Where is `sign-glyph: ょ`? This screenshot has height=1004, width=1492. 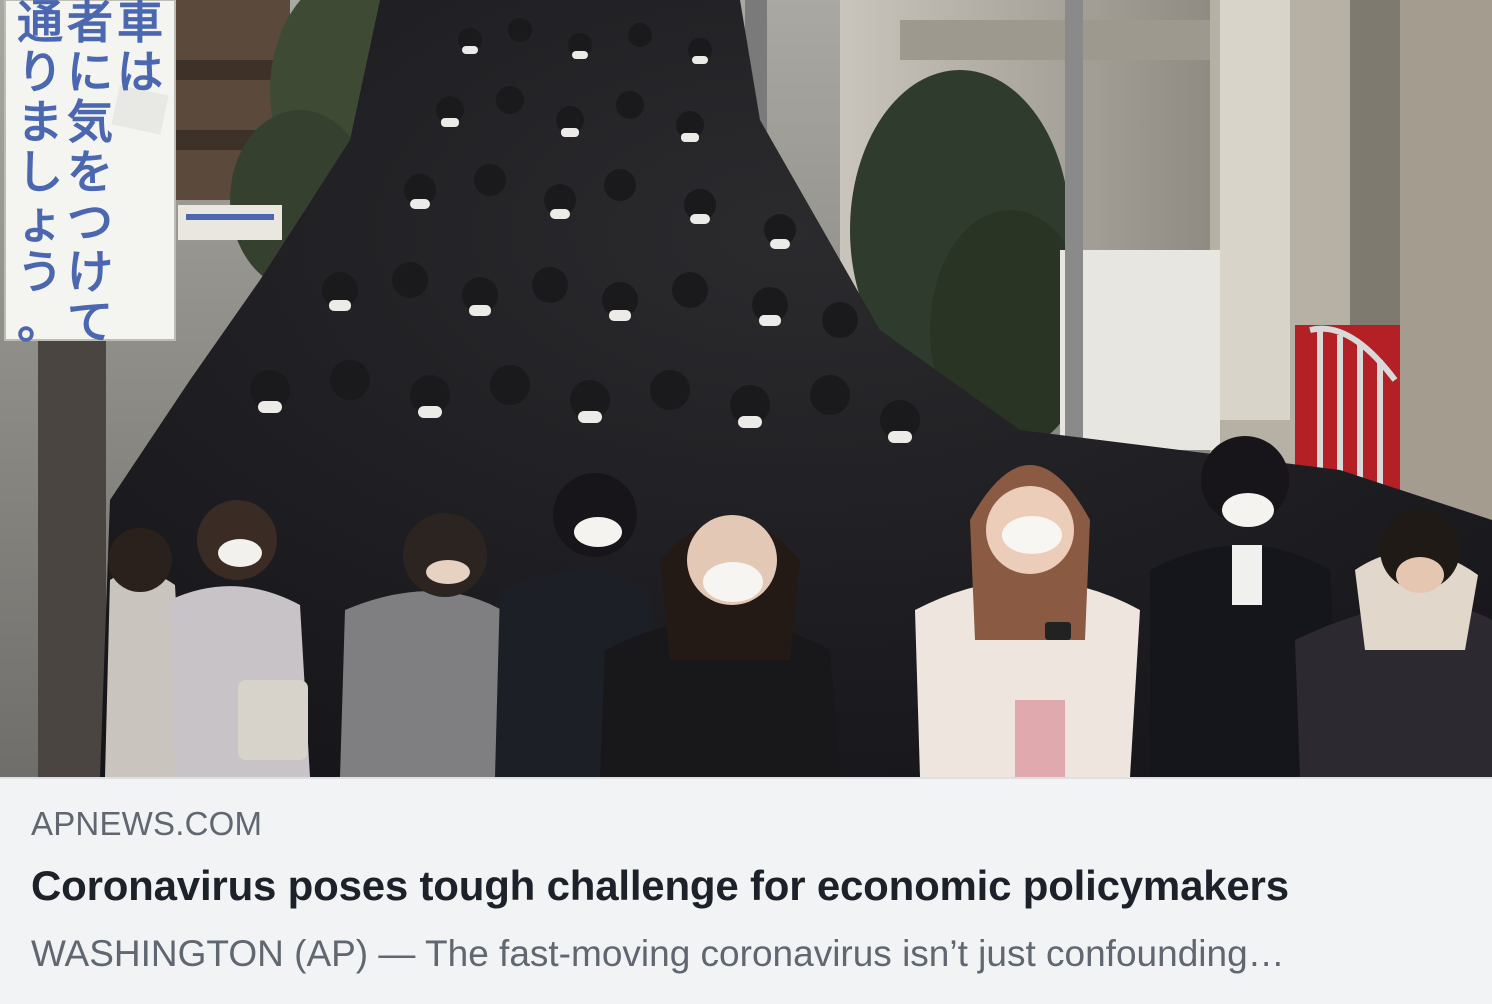
sign-glyph: ょ is located at coordinates (40, 222).